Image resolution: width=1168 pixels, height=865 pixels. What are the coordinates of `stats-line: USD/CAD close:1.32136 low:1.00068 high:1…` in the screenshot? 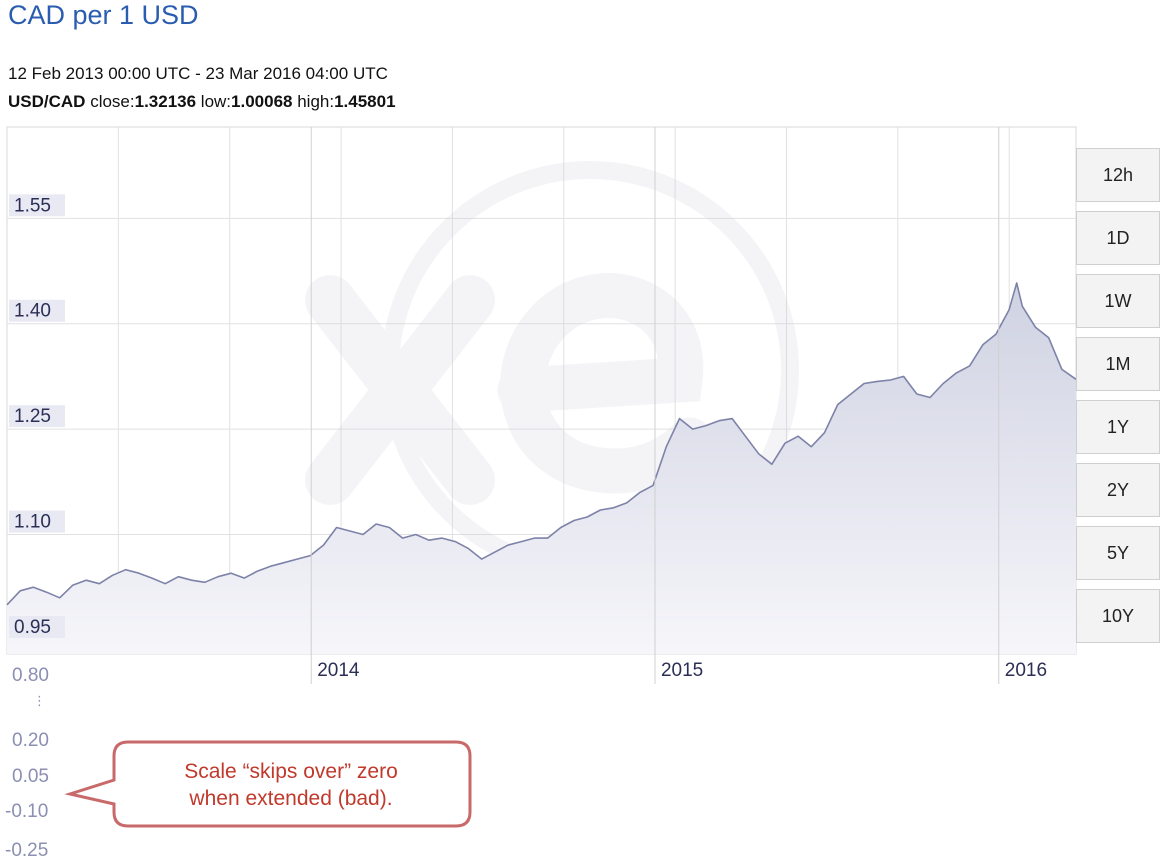 It's located at (202, 102).